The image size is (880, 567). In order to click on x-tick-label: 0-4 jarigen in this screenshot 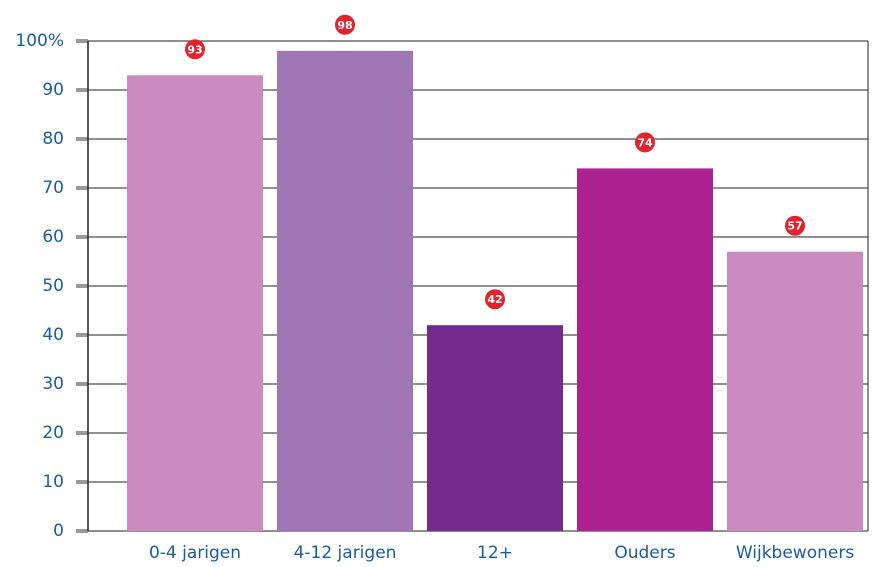, I will do `click(195, 553)`.